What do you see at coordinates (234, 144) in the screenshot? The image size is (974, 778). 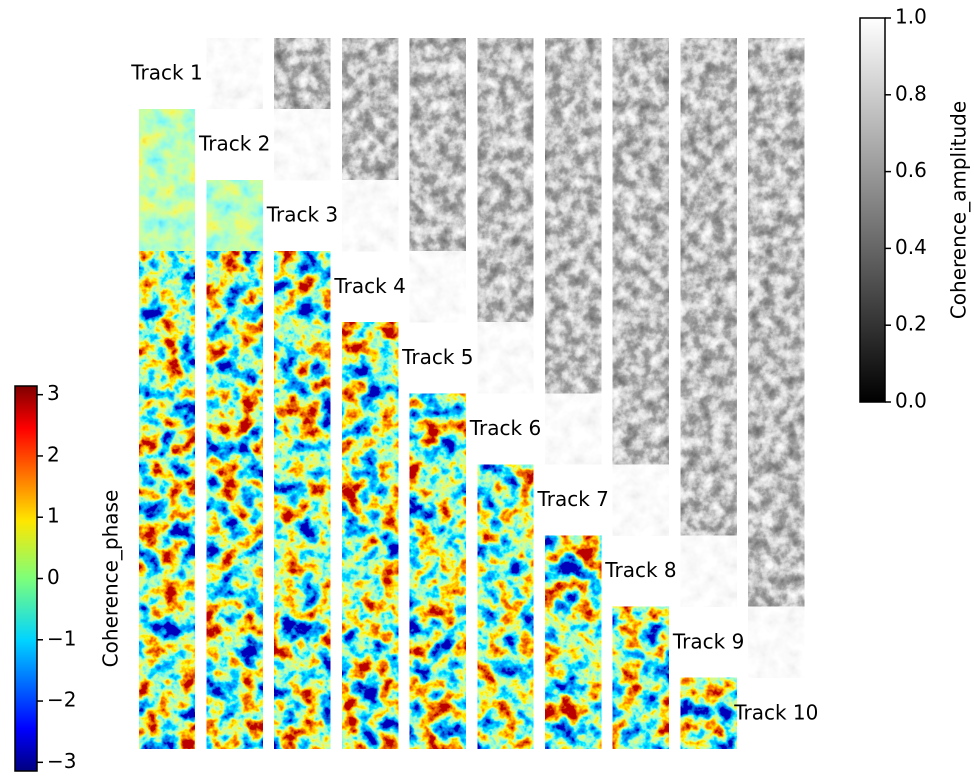 I see `track-label: Track 2` at bounding box center [234, 144].